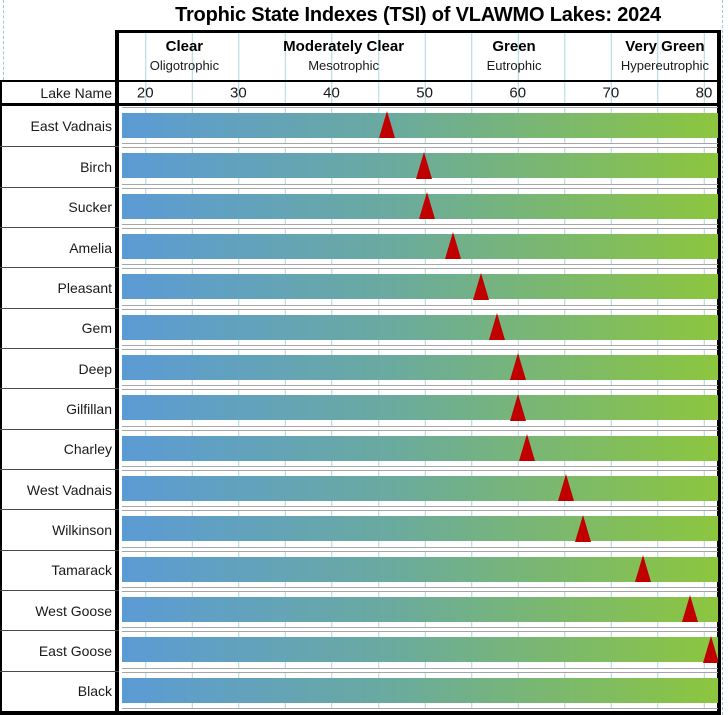  I want to click on lake-name-label: Black, so click(59, 690).